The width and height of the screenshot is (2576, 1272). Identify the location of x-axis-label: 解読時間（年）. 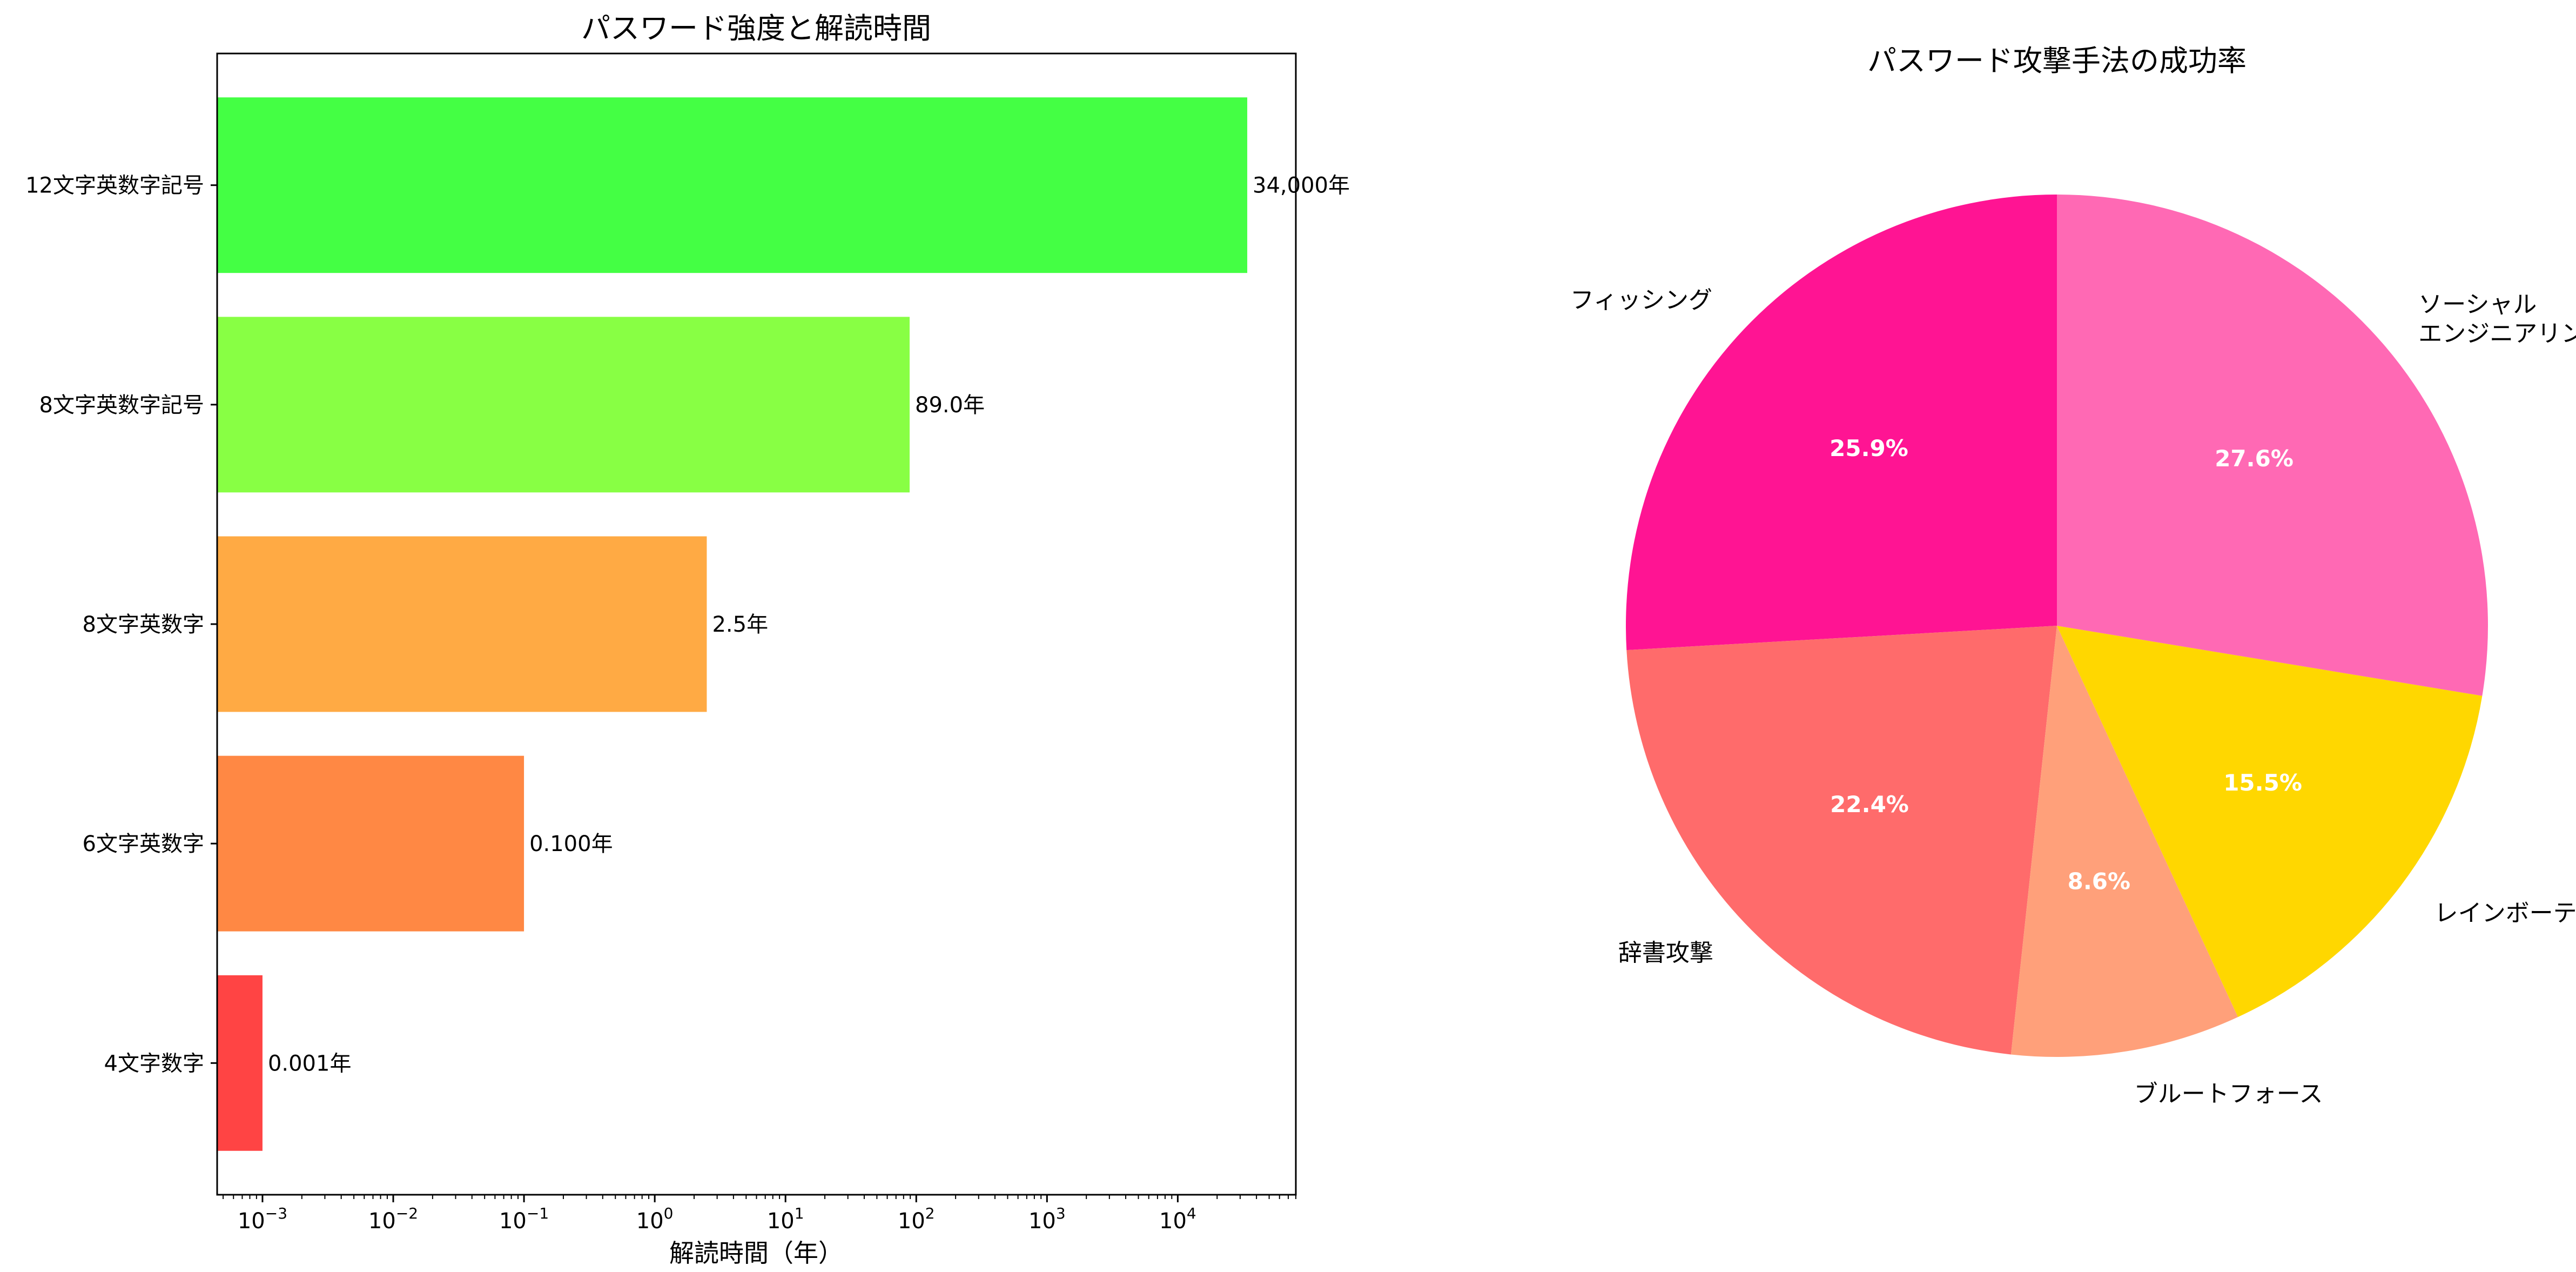
(756, 1253).